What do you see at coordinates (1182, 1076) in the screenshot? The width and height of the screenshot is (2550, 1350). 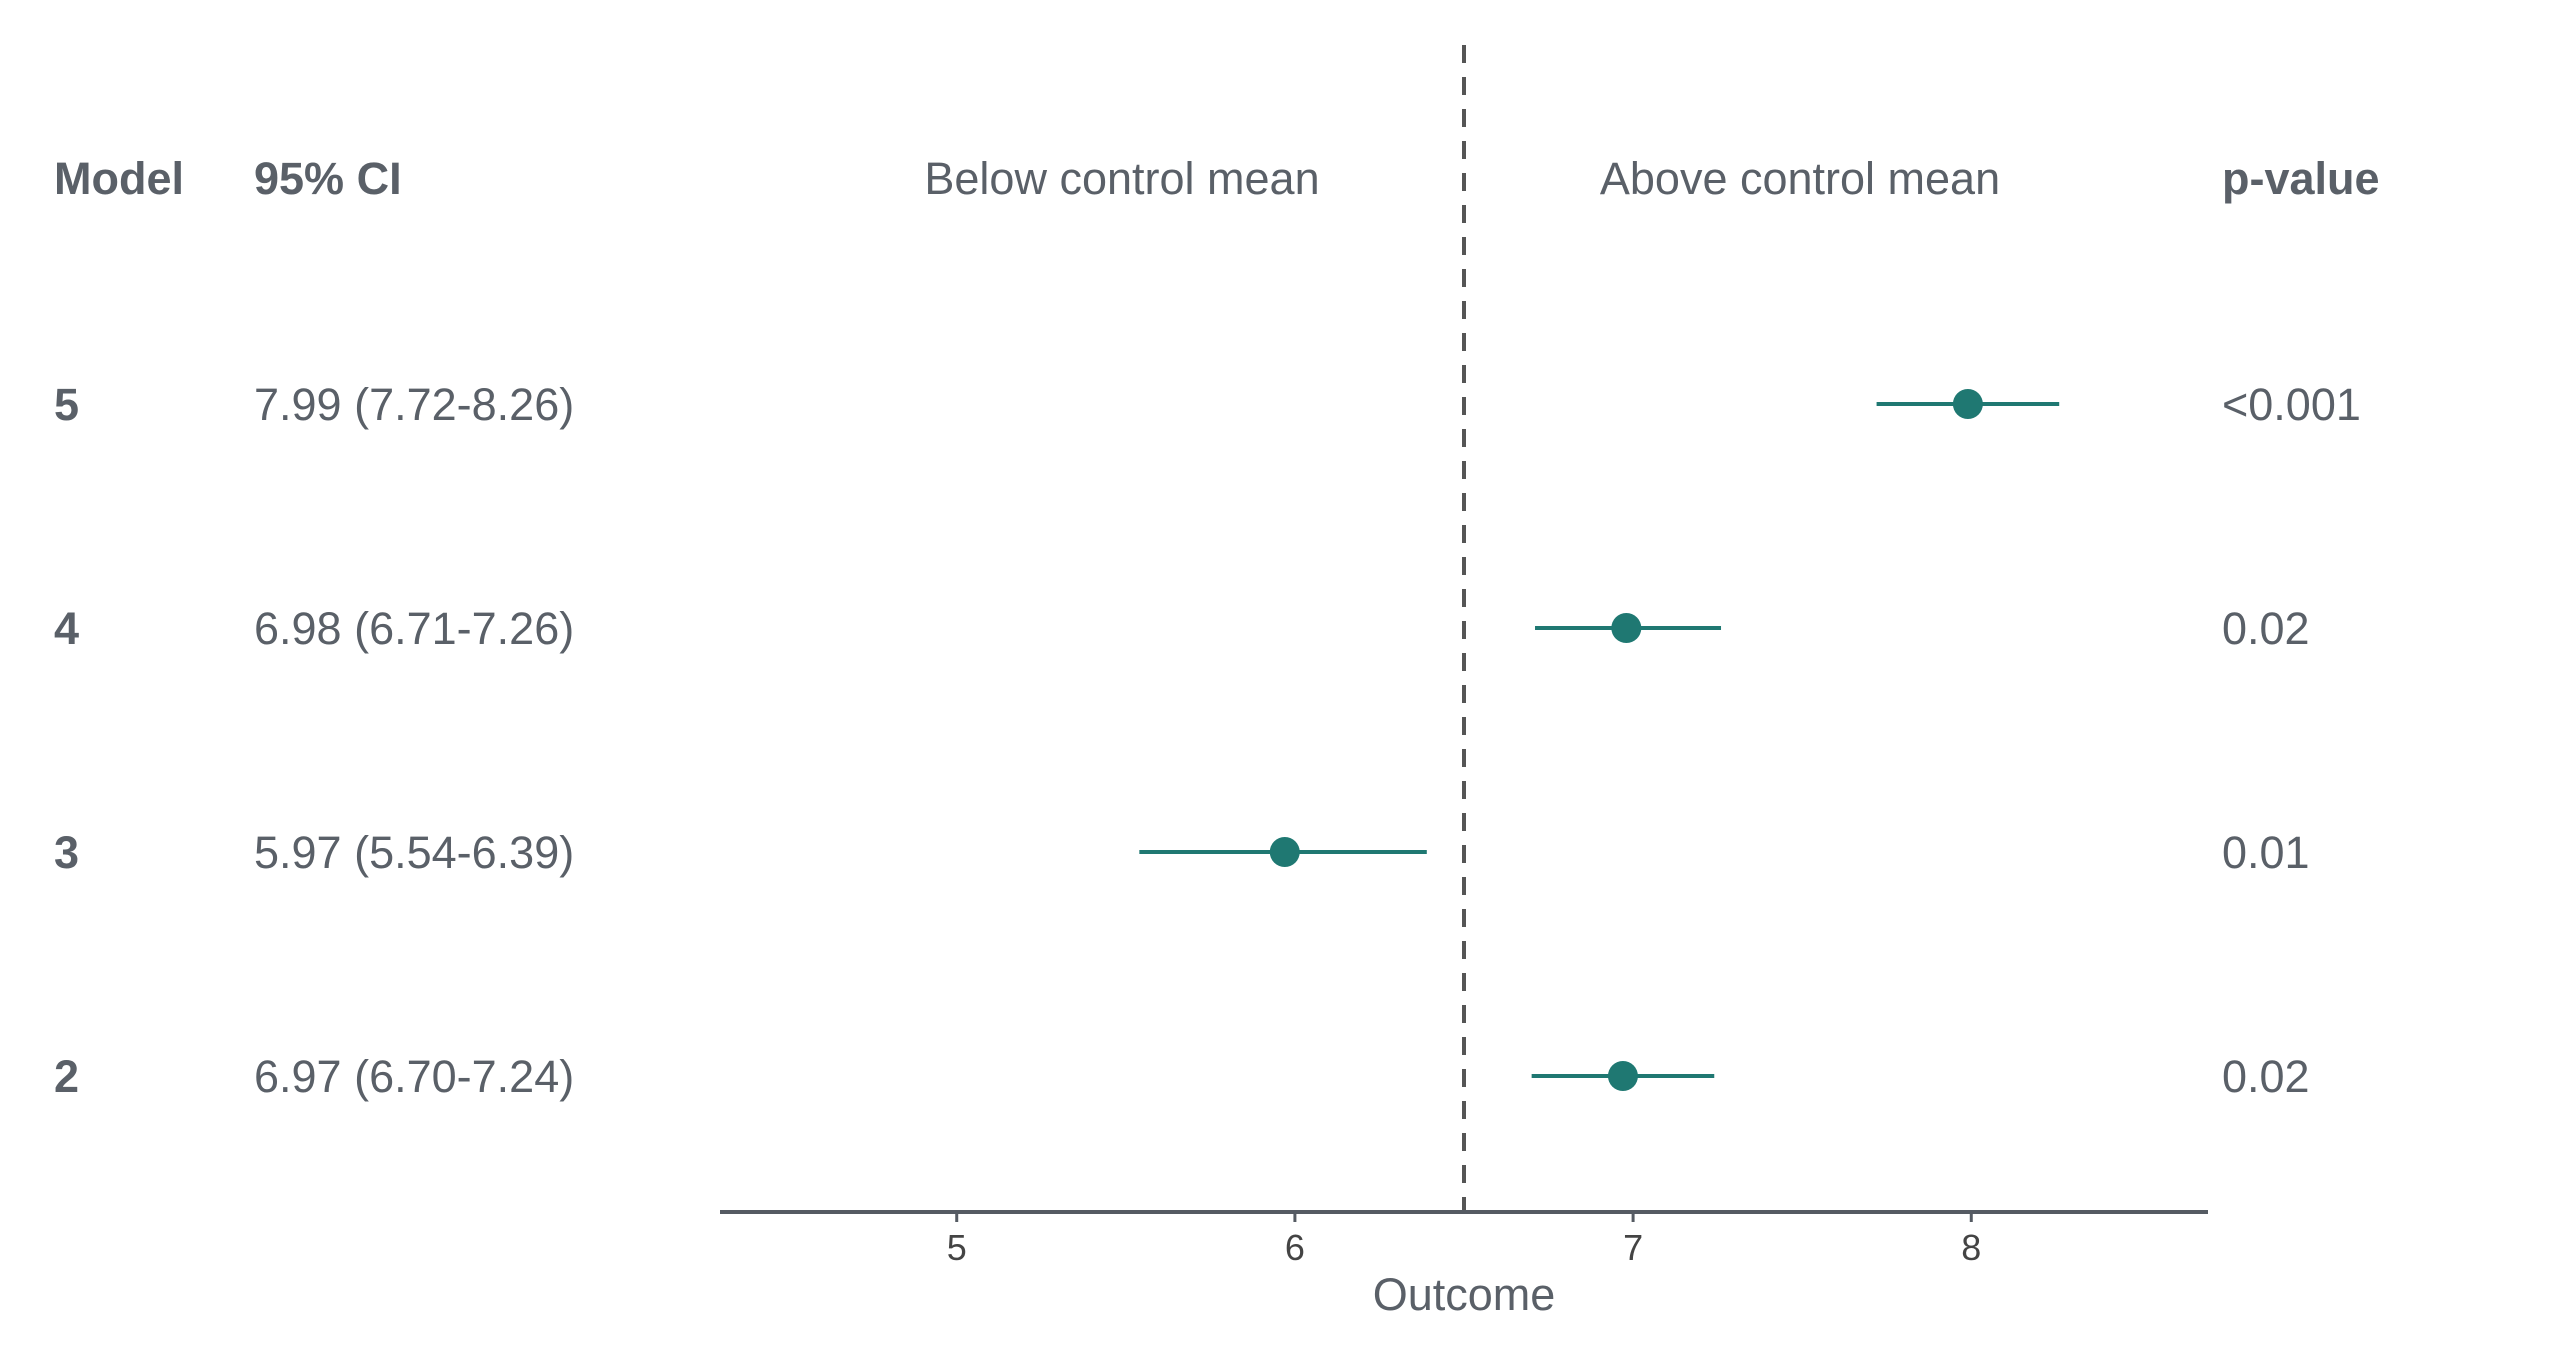 I see `forest-row: 2 6.97 (6.70-7.24) 0.02` at bounding box center [1182, 1076].